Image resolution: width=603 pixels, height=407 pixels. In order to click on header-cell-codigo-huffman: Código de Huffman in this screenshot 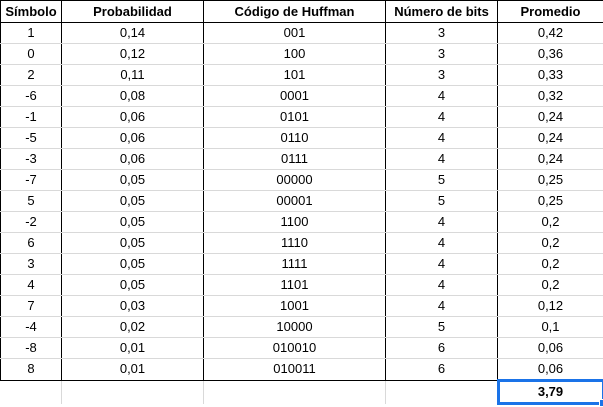, I will do `click(295, 12)`.